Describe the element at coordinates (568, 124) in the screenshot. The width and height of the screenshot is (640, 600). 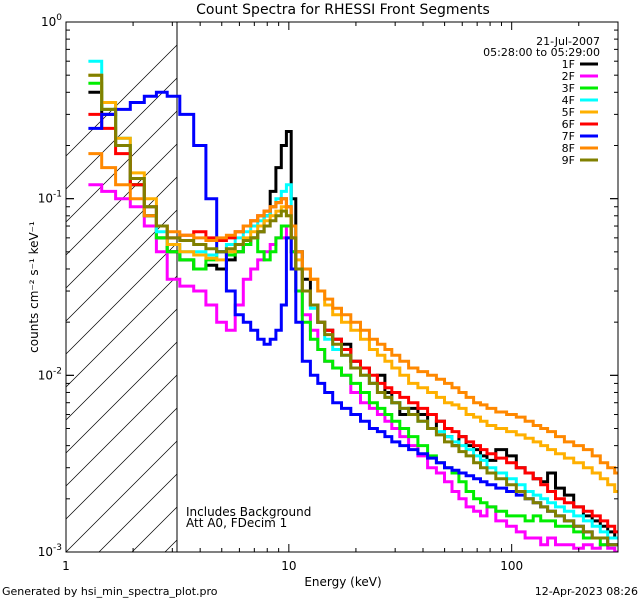
I see `legend-label: 6F` at that location.